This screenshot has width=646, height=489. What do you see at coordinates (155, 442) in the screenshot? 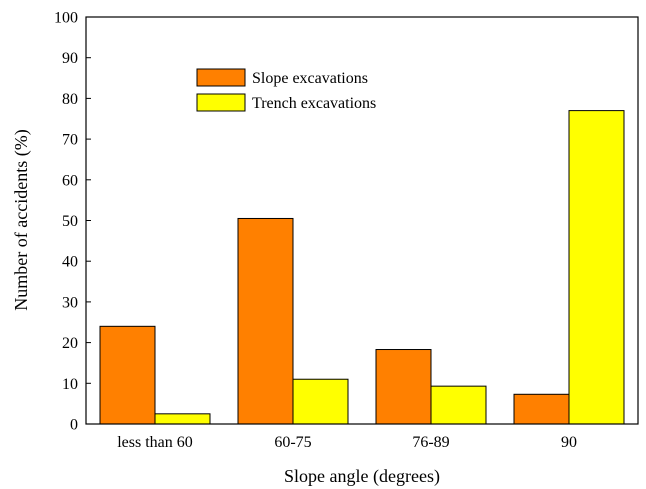
I see `x-tick-label-0: less than 60` at bounding box center [155, 442].